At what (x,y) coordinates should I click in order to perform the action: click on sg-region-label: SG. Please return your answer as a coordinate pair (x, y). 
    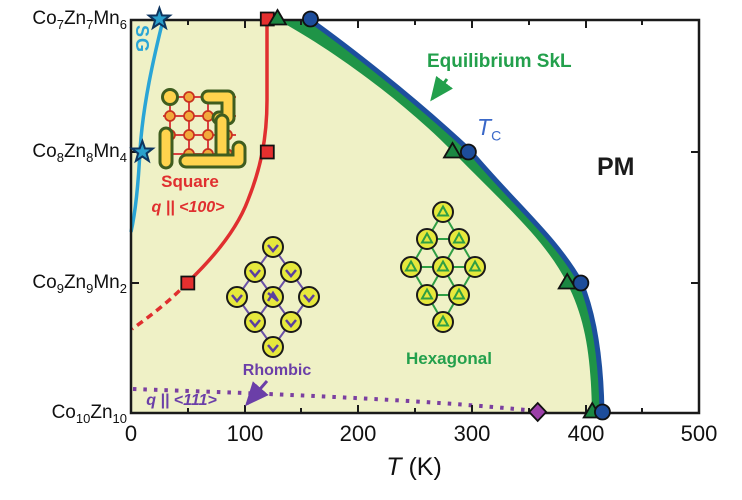
    Looking at the image, I should click on (142, 39).